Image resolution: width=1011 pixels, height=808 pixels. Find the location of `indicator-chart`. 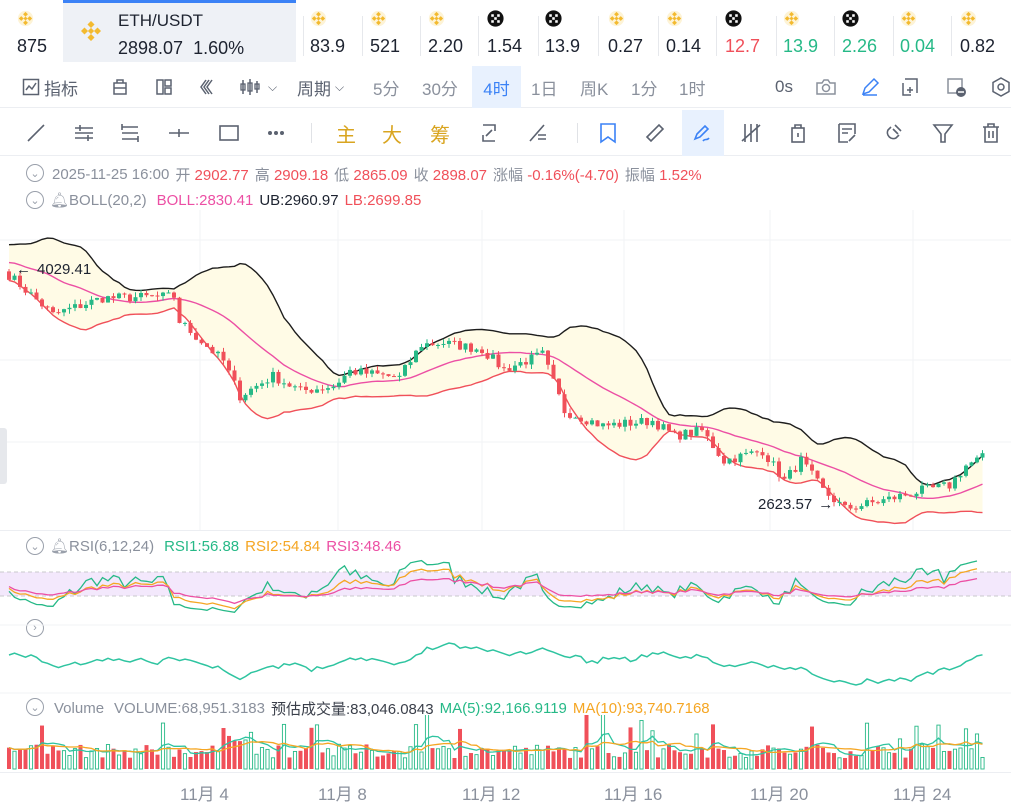

indicator-chart is located at coordinates (505, 655).